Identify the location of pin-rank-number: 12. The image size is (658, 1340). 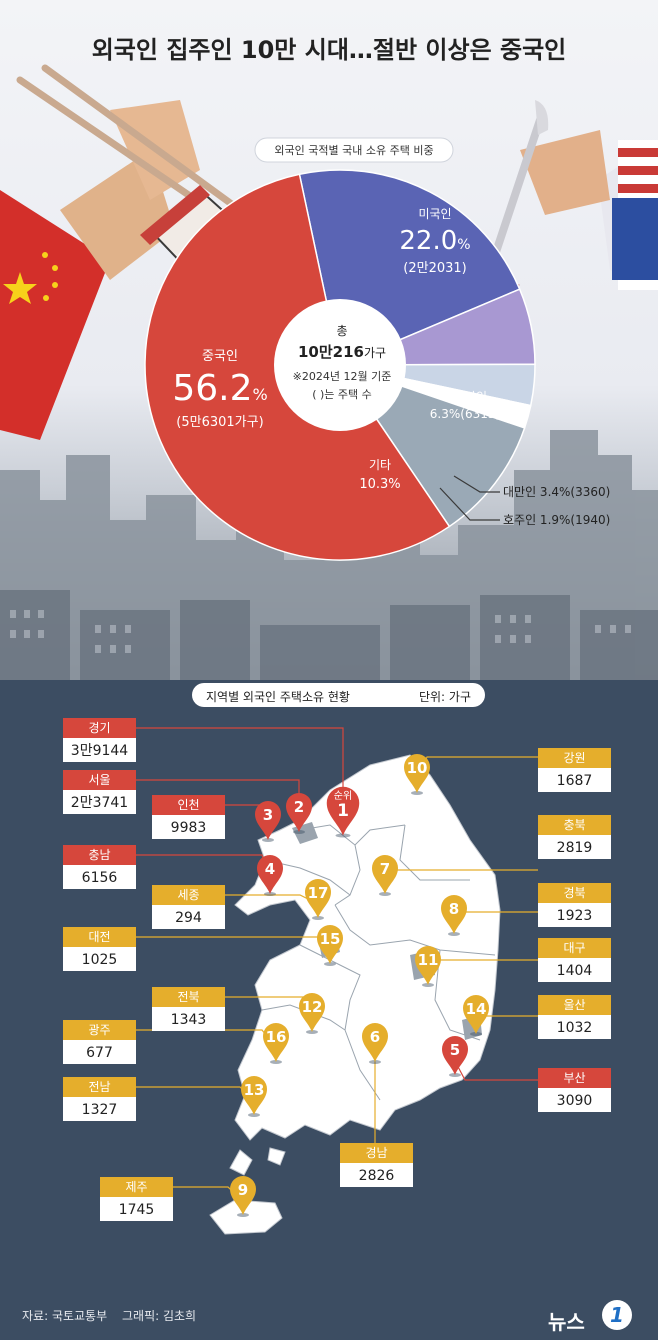
(312, 1007).